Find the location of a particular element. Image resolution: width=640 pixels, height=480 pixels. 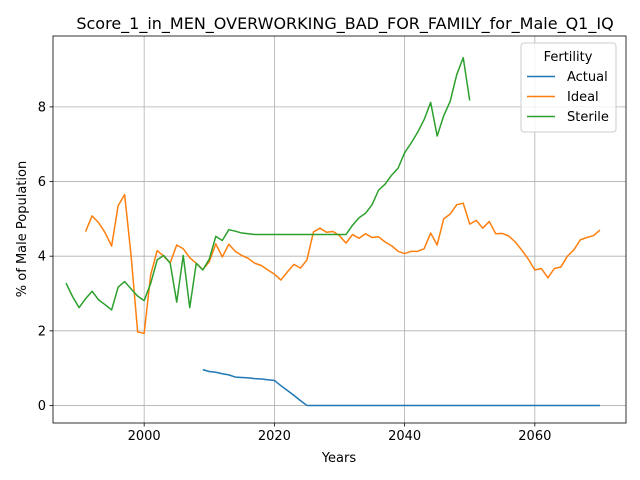

y-tick-label: 6 is located at coordinates (42, 182).